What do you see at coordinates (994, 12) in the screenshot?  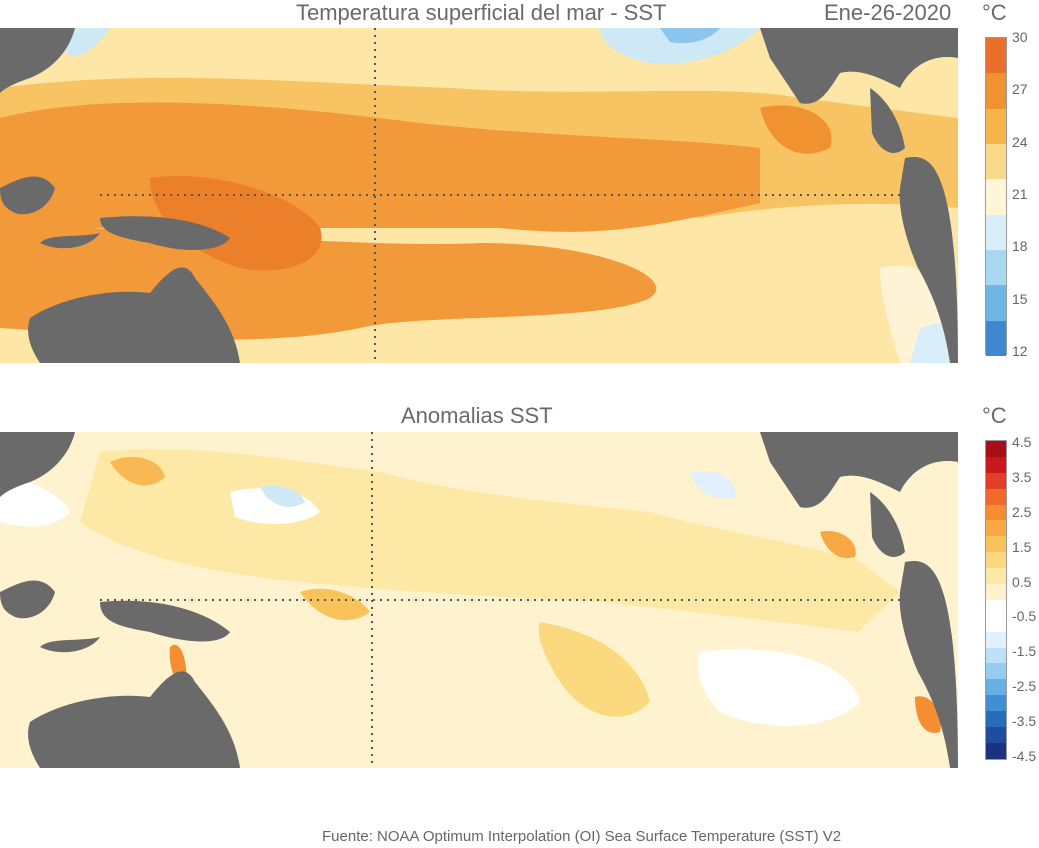 I see `sst-unit-label: °C` at bounding box center [994, 12].